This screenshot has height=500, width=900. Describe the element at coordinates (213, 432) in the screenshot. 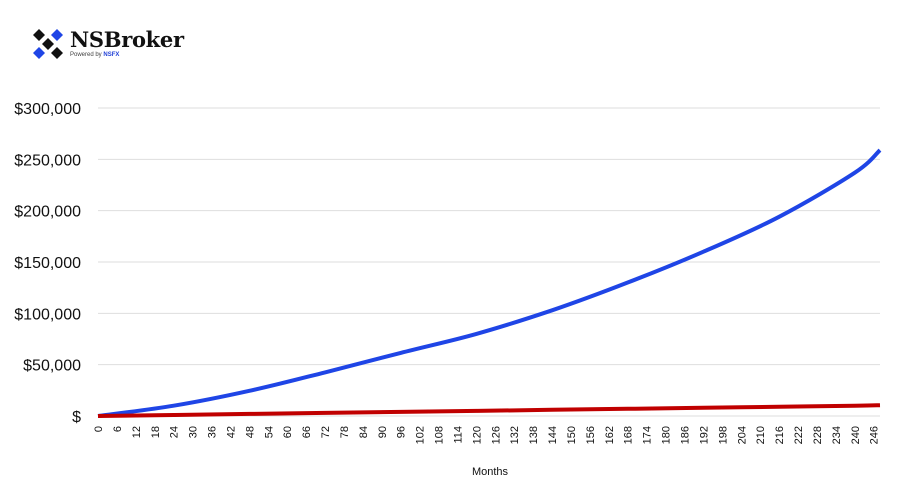

I see `x-tick-label: 36` at that location.